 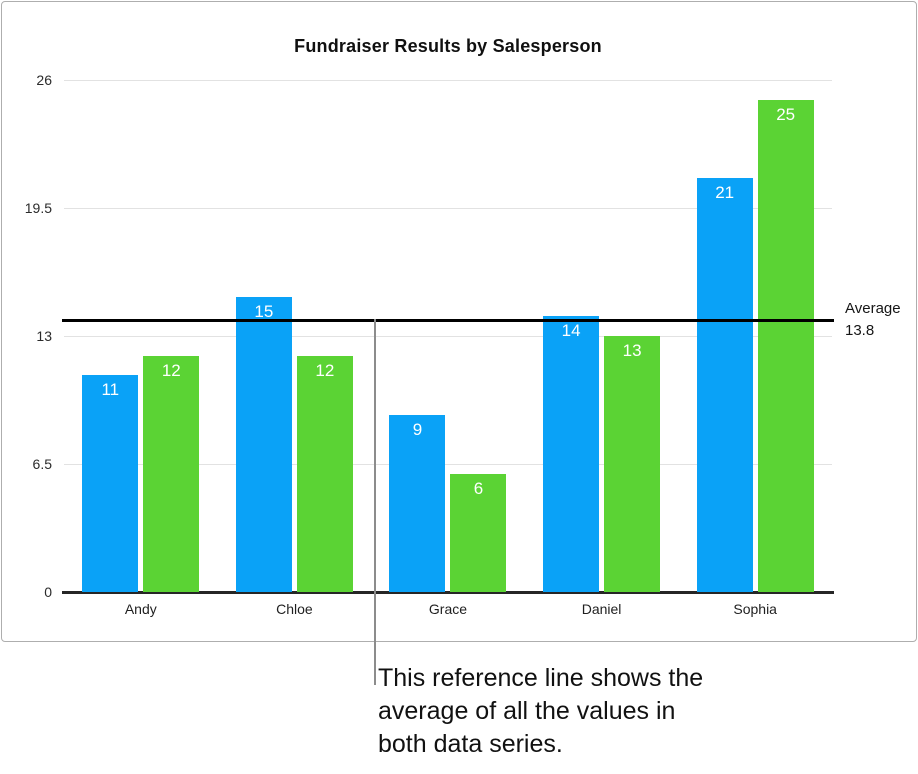 What do you see at coordinates (478, 488) in the screenshot?
I see `bar-value-label: 6` at bounding box center [478, 488].